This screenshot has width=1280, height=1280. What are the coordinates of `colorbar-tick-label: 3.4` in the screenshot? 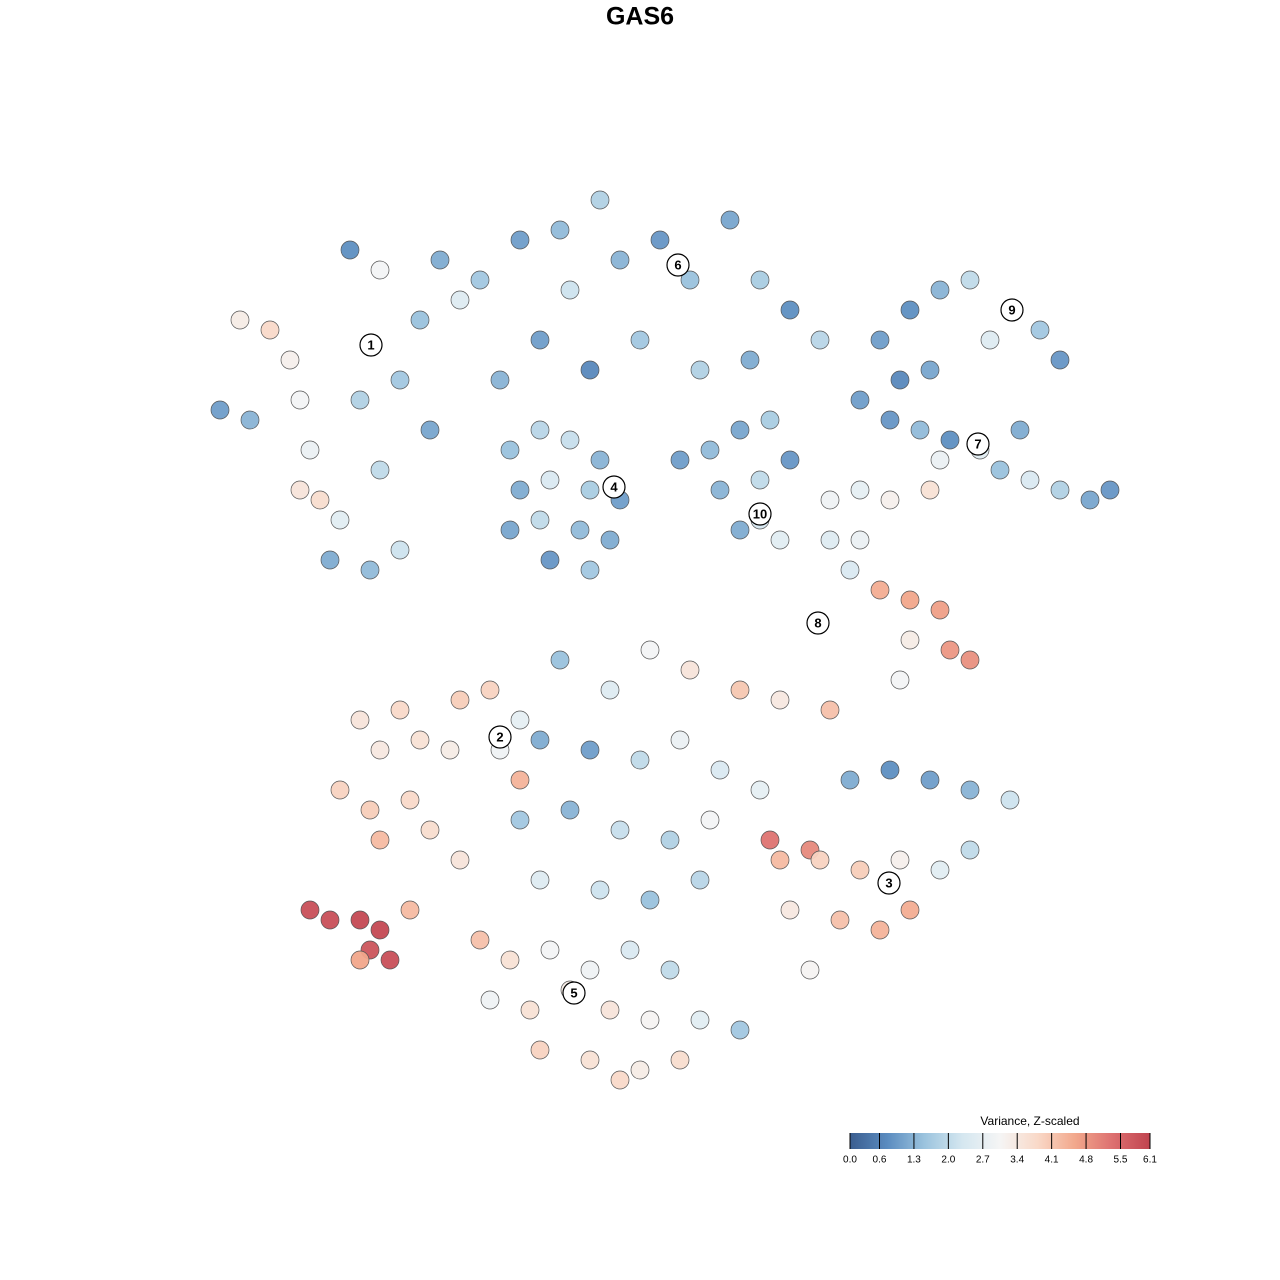 It's located at (1017, 1160).